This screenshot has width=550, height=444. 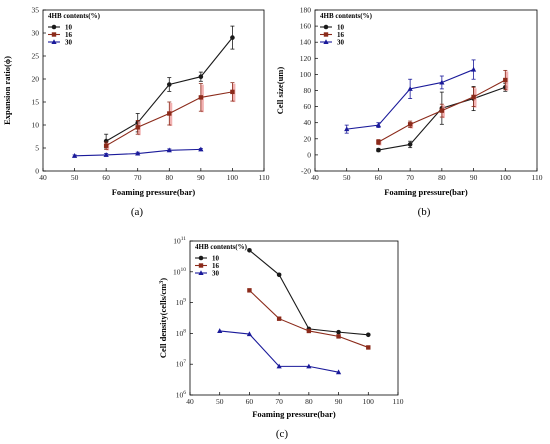 I want to click on y-tick-label: 5, so click(x=37, y=148).